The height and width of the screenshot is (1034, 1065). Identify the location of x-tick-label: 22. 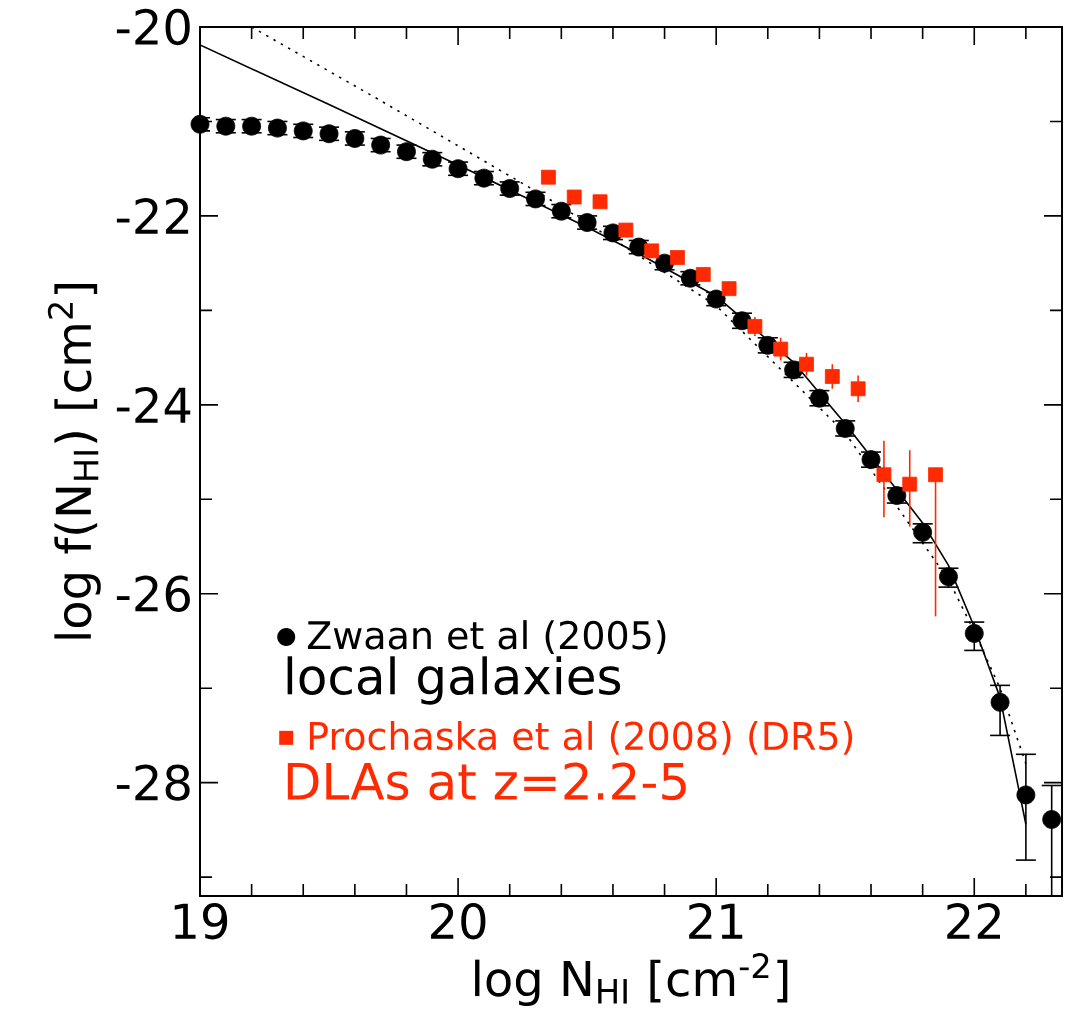
(973, 921).